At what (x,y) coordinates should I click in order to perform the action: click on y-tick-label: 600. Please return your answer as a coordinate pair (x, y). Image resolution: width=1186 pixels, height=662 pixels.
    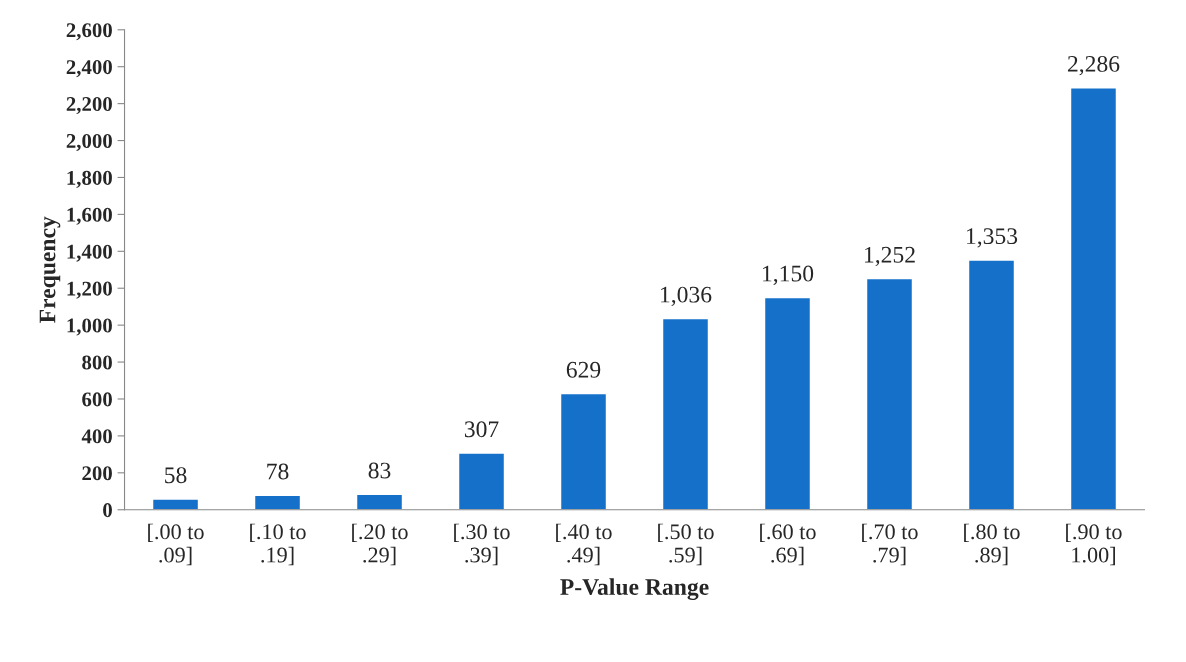
    Looking at the image, I should click on (97, 399).